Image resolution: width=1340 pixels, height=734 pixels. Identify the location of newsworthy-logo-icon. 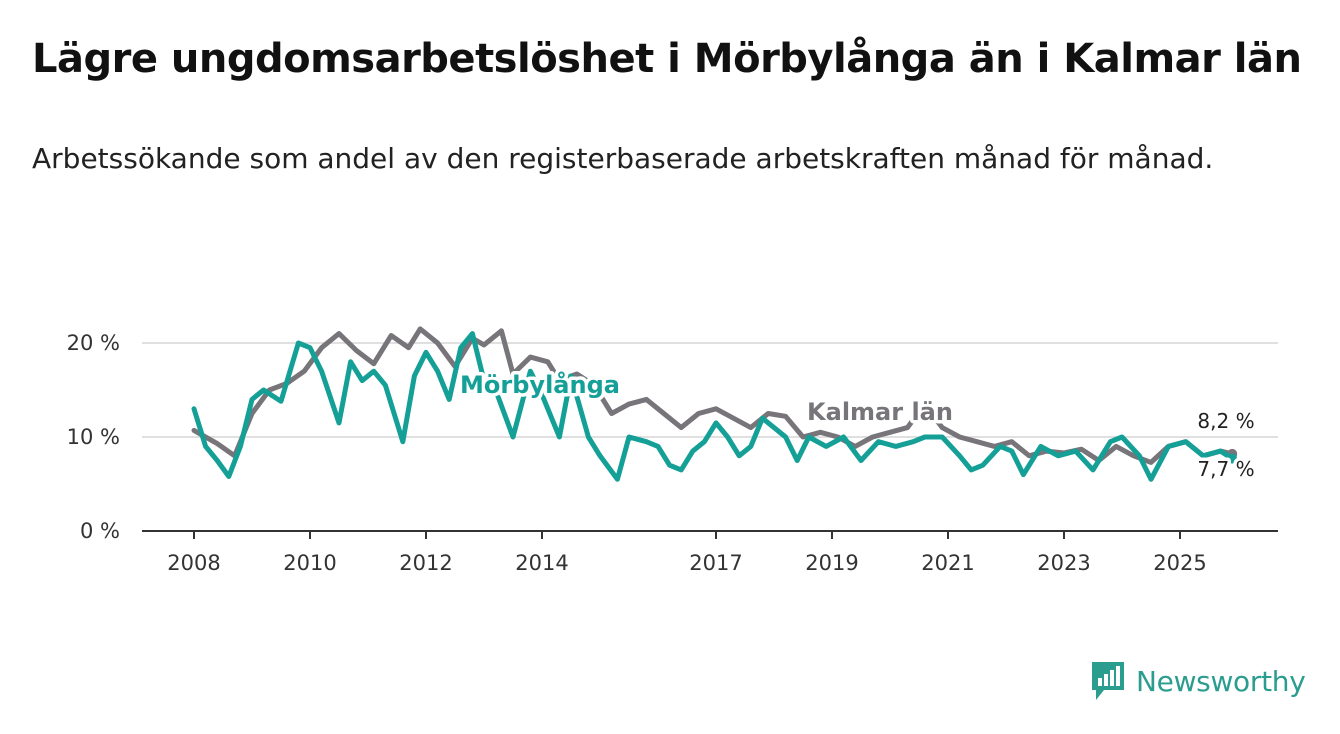
(1108, 681).